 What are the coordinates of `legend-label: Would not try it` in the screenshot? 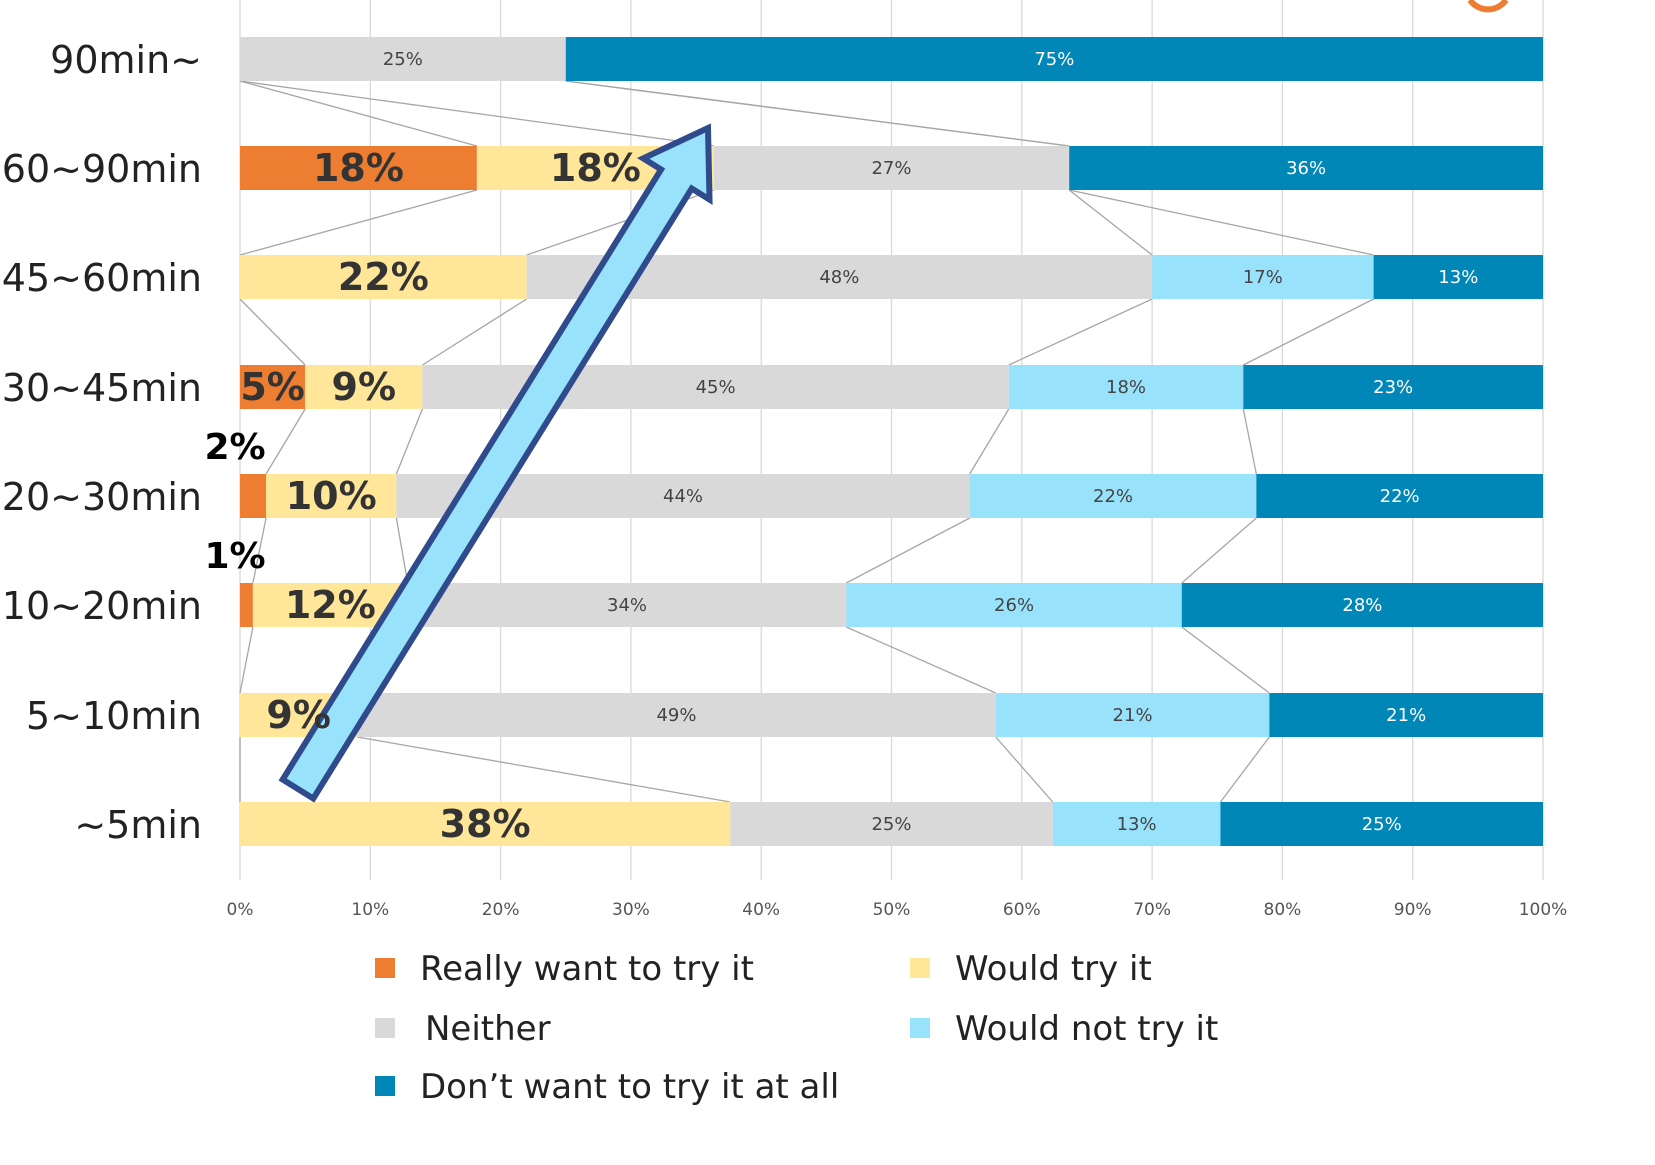 It's located at (1086, 1029).